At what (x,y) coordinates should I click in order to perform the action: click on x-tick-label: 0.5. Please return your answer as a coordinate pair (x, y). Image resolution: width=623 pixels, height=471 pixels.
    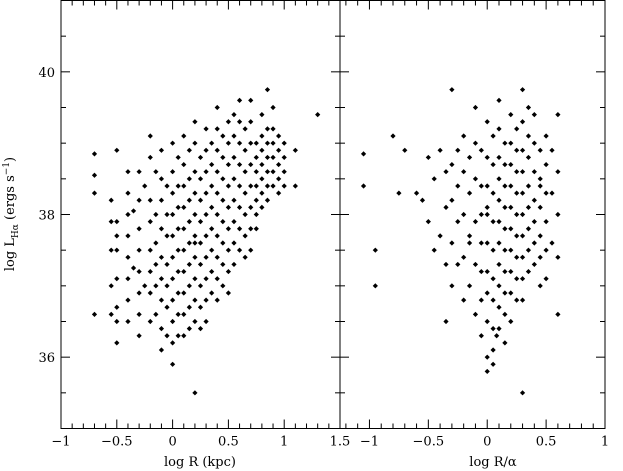
    Looking at the image, I should click on (228, 442).